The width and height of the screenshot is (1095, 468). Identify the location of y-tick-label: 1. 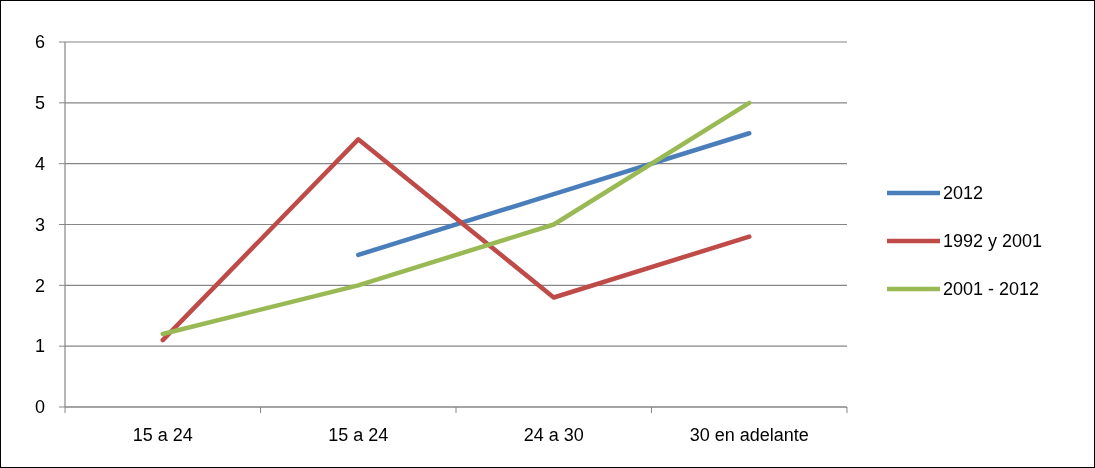
(39, 346).